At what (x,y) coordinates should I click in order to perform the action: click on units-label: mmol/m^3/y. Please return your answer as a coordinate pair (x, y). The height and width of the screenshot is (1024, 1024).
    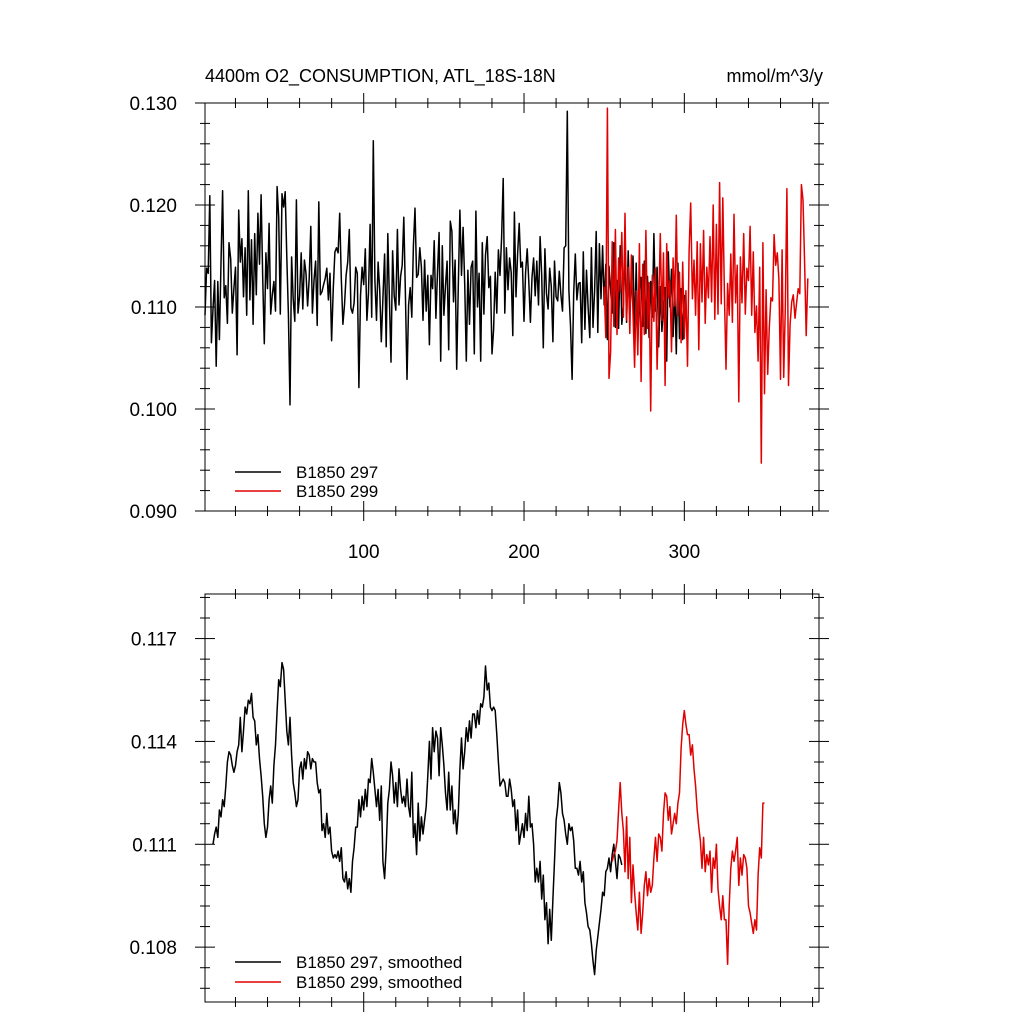
    Looking at the image, I should click on (775, 76).